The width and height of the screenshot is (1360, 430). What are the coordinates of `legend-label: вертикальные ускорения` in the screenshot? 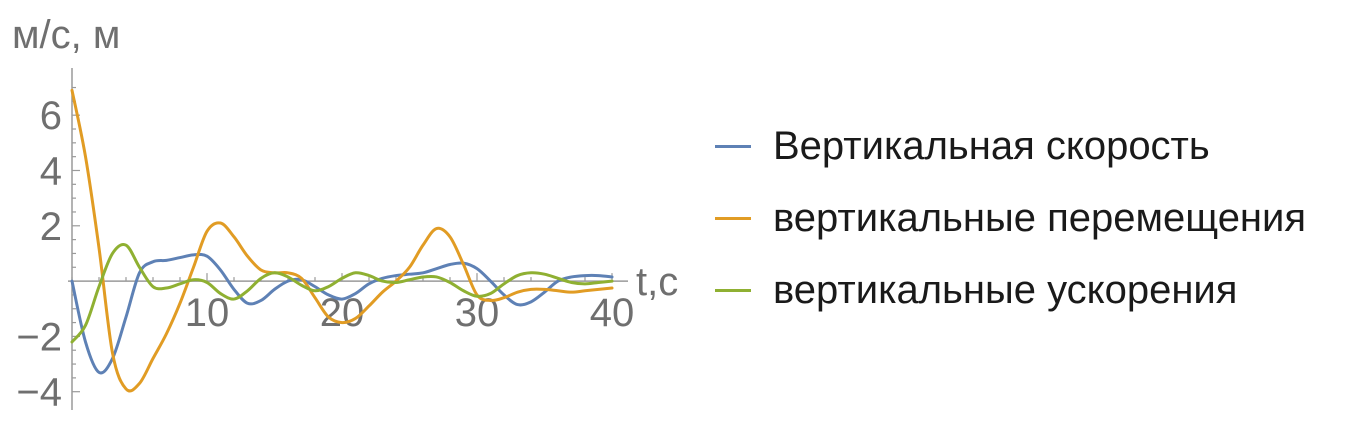 It's located at (1005, 289).